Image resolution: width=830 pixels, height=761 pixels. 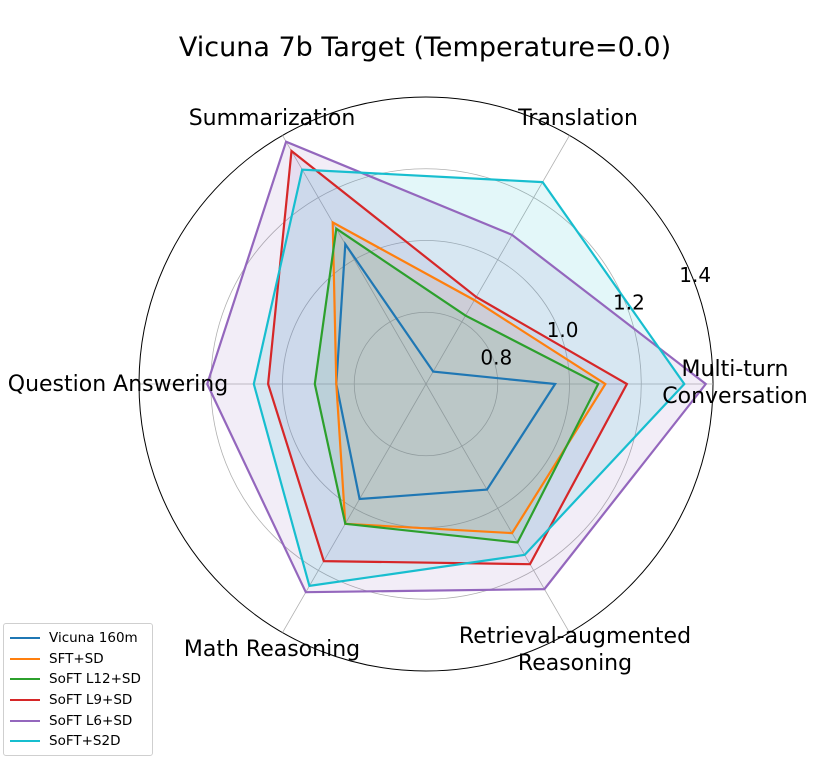 What do you see at coordinates (629, 303) in the screenshot?
I see `radial-tick-label: 1.2` at bounding box center [629, 303].